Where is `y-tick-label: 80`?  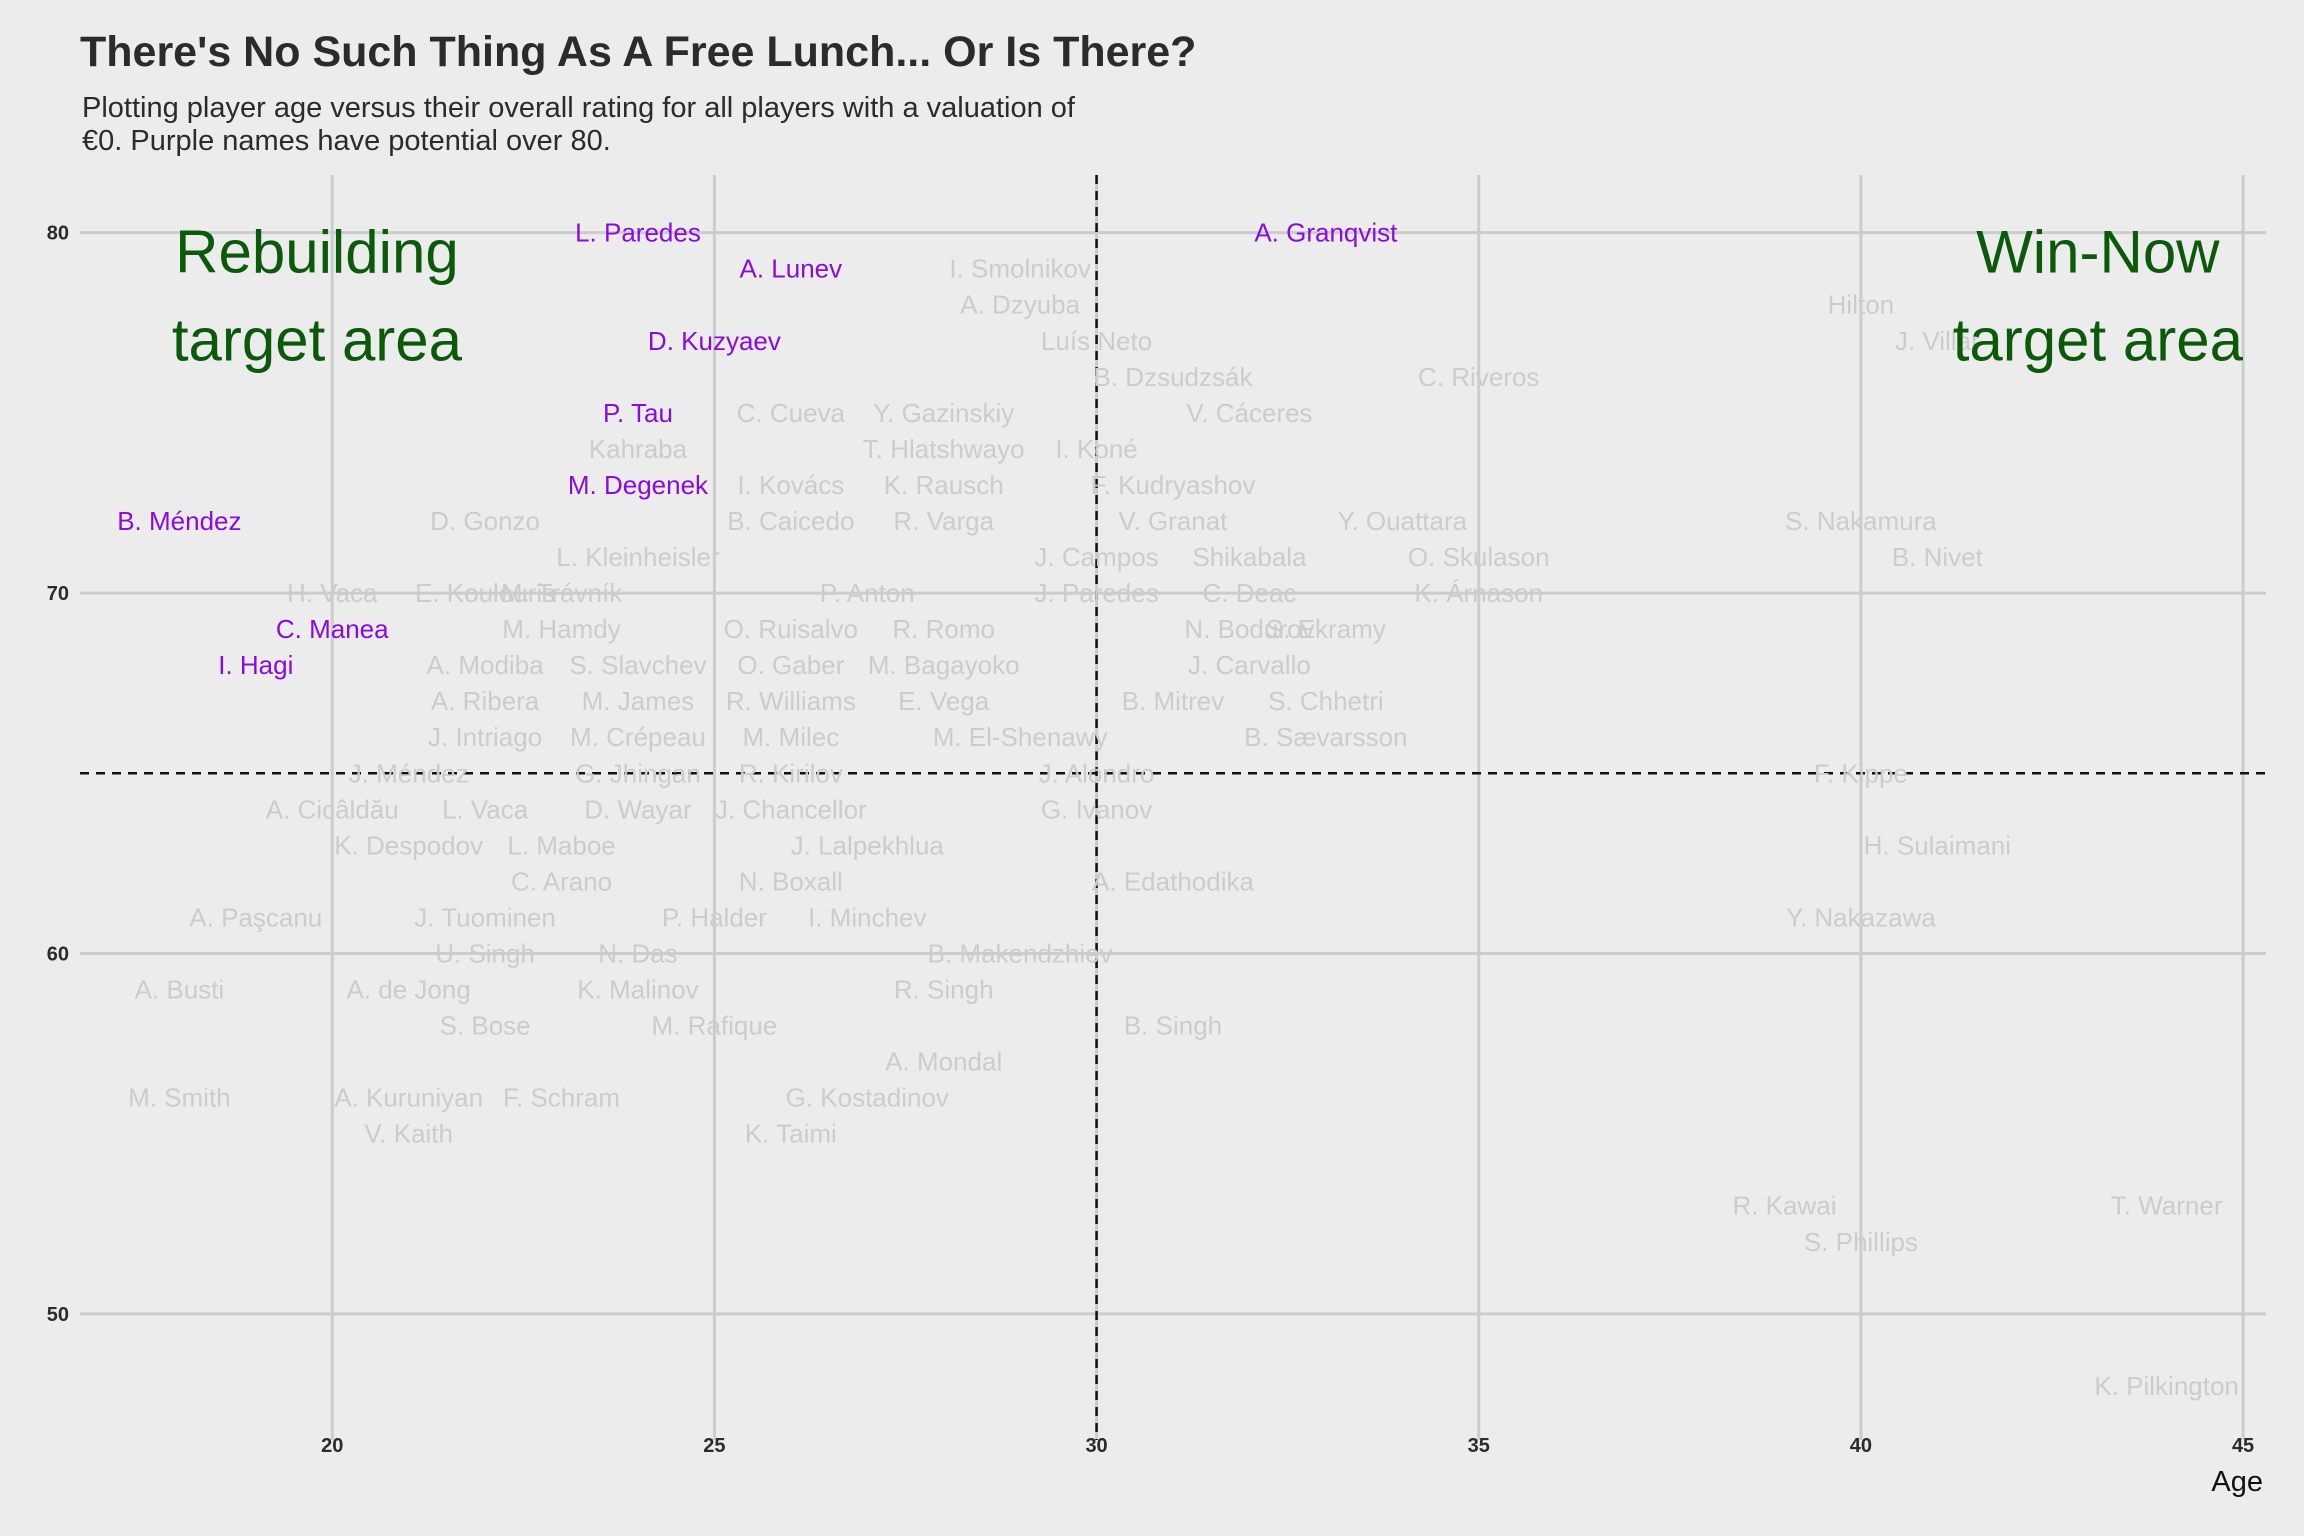
y-tick-label: 80 is located at coordinates (58, 234).